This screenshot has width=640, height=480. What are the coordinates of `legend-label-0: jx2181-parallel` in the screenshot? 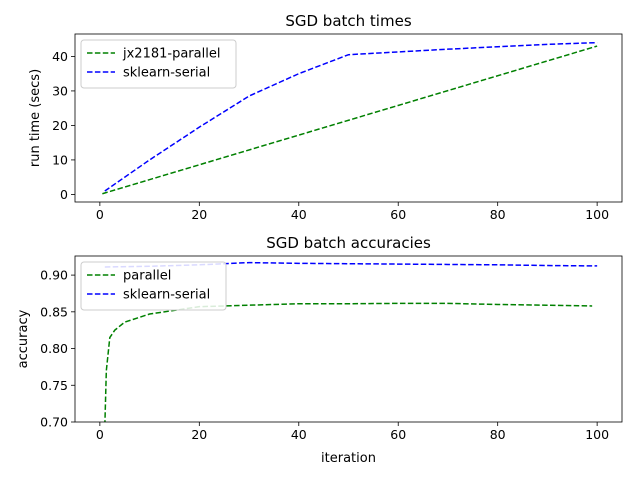 It's located at (171, 54).